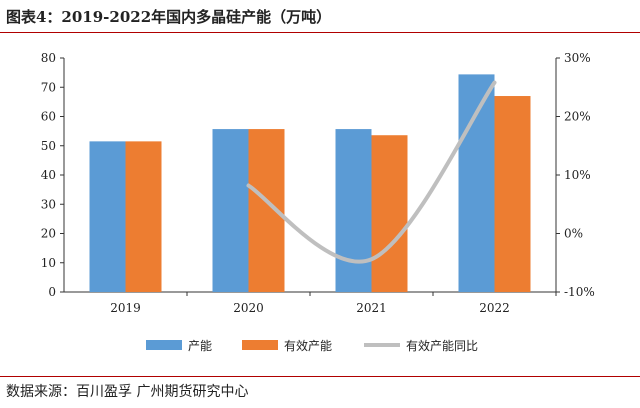 This screenshot has width=640, height=408. What do you see at coordinates (48, 175) in the screenshot?
I see `y-tick-label-left: 40` at bounding box center [48, 175].